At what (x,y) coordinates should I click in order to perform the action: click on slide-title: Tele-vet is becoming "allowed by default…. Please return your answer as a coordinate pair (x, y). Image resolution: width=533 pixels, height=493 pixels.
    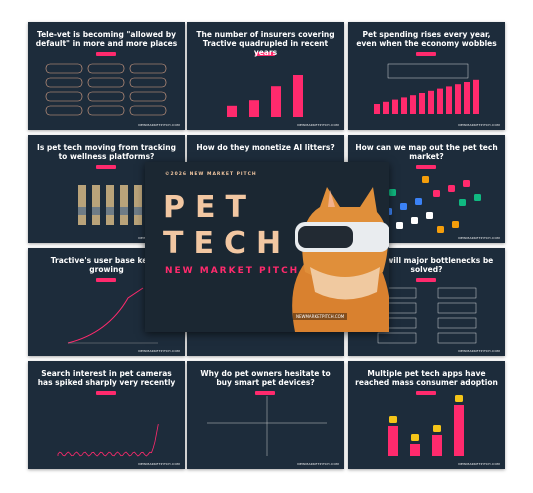
    Looking at the image, I should click on (106, 39).